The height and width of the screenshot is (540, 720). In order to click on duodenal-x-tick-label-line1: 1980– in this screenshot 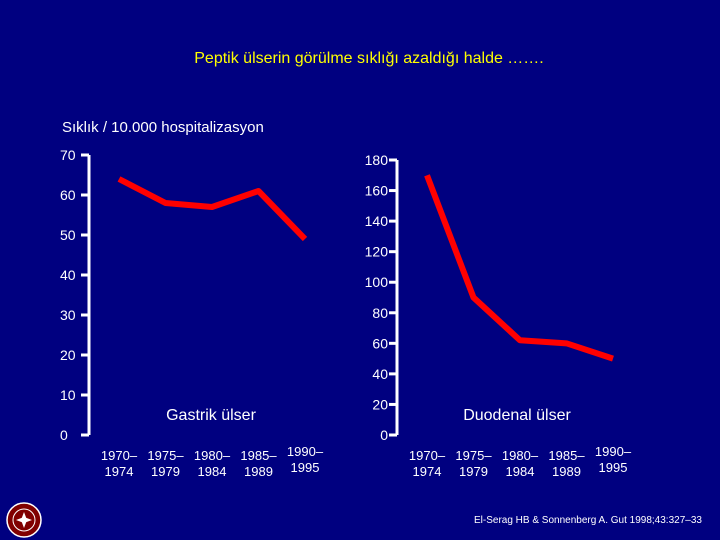, I will do `click(520, 455)`.